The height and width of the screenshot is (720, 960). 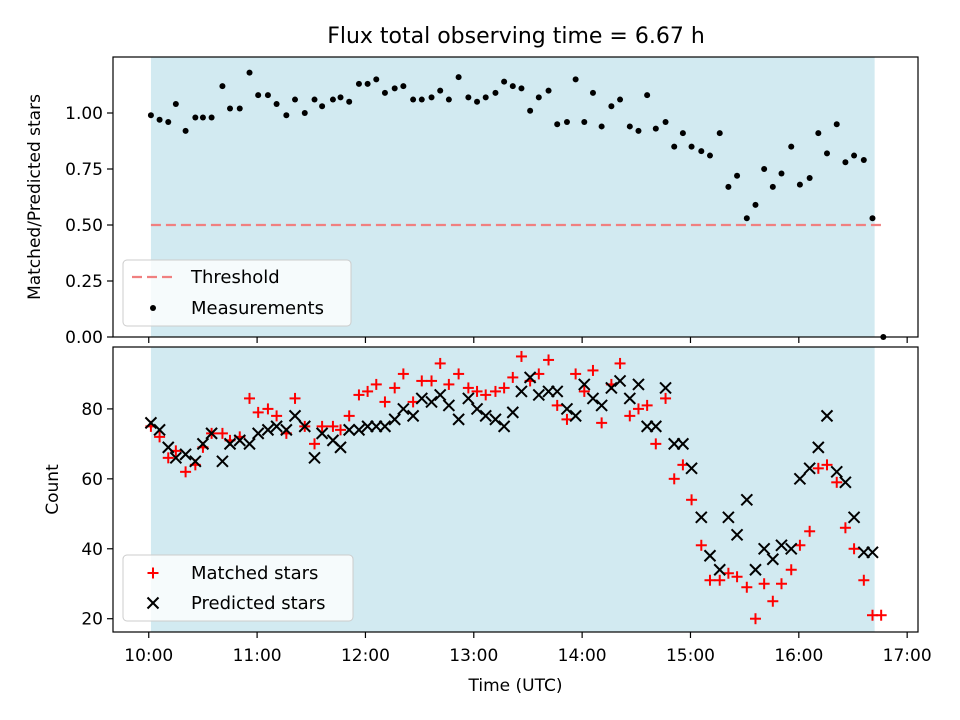 I want to click on x-tick-label: 14:00, so click(x=582, y=656).